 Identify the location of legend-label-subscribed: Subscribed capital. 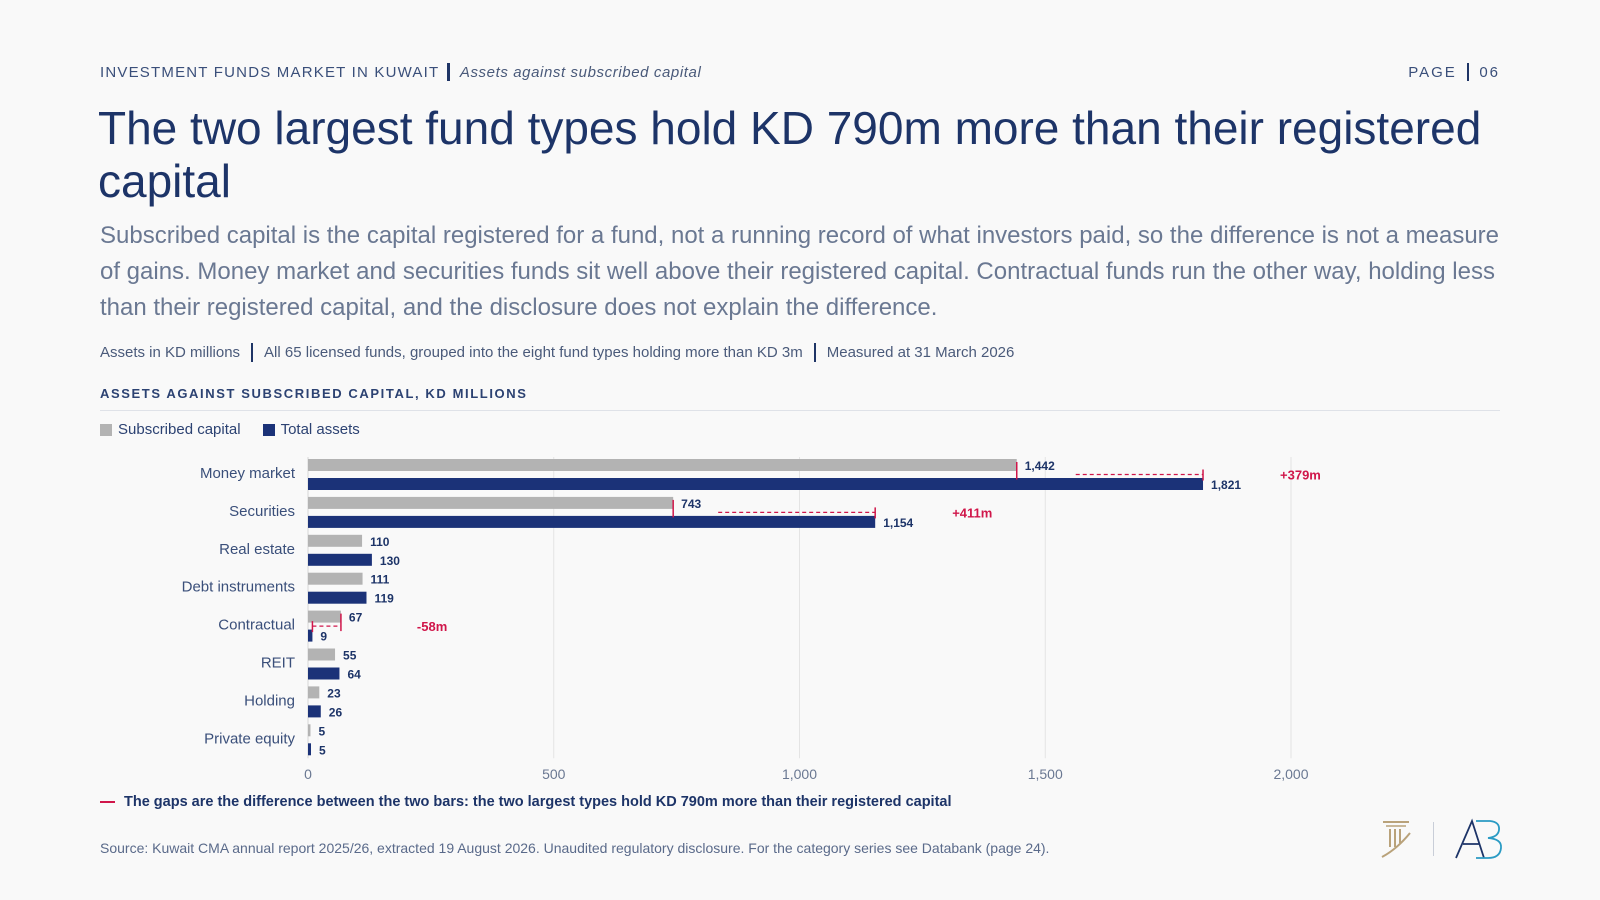
(179, 429).